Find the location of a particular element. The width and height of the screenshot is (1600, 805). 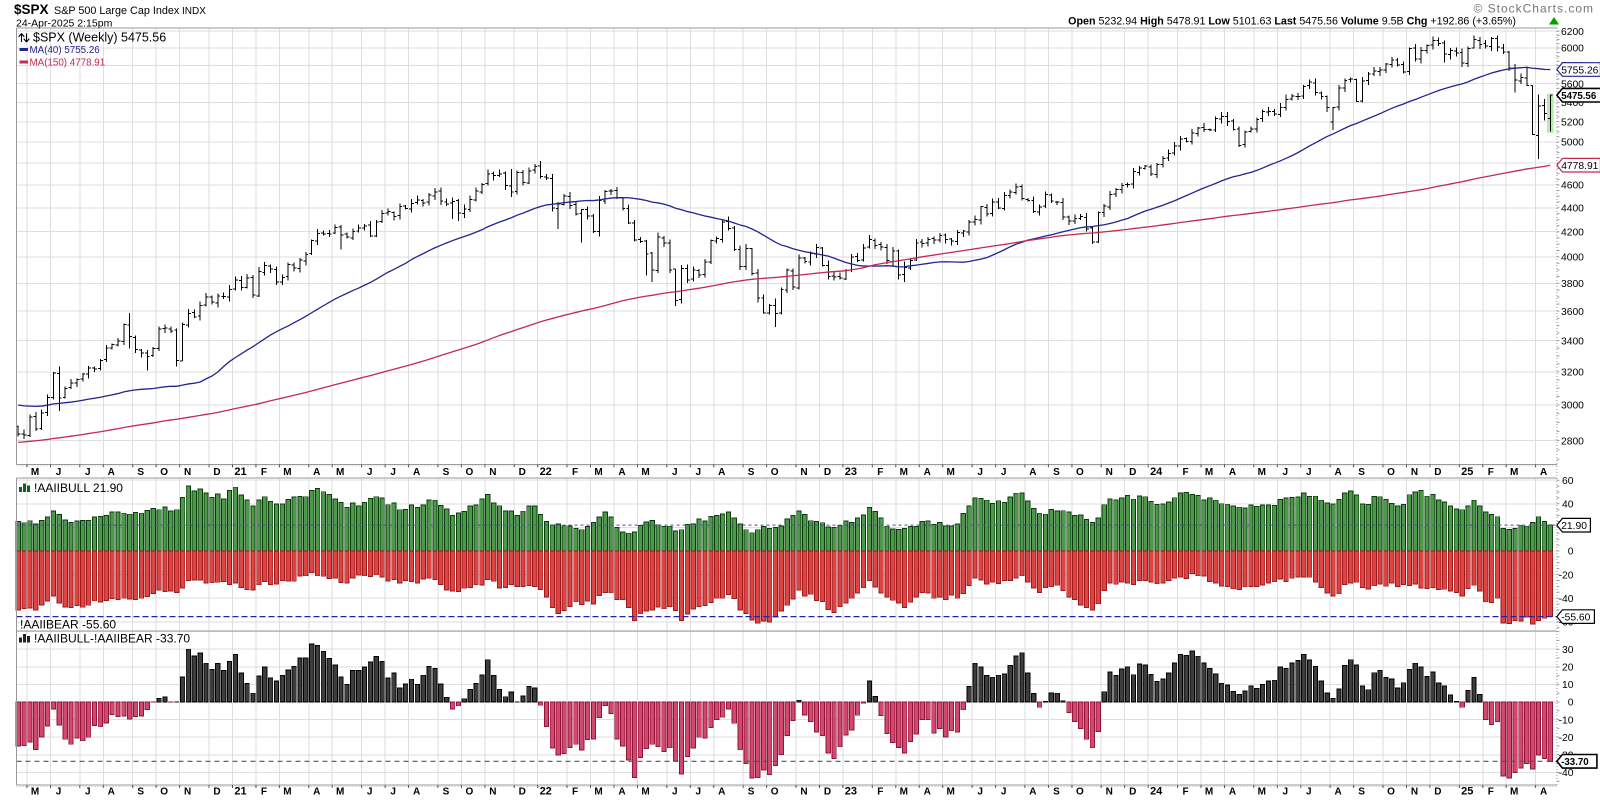

svg-text: 23 is located at coordinates (851, 472).